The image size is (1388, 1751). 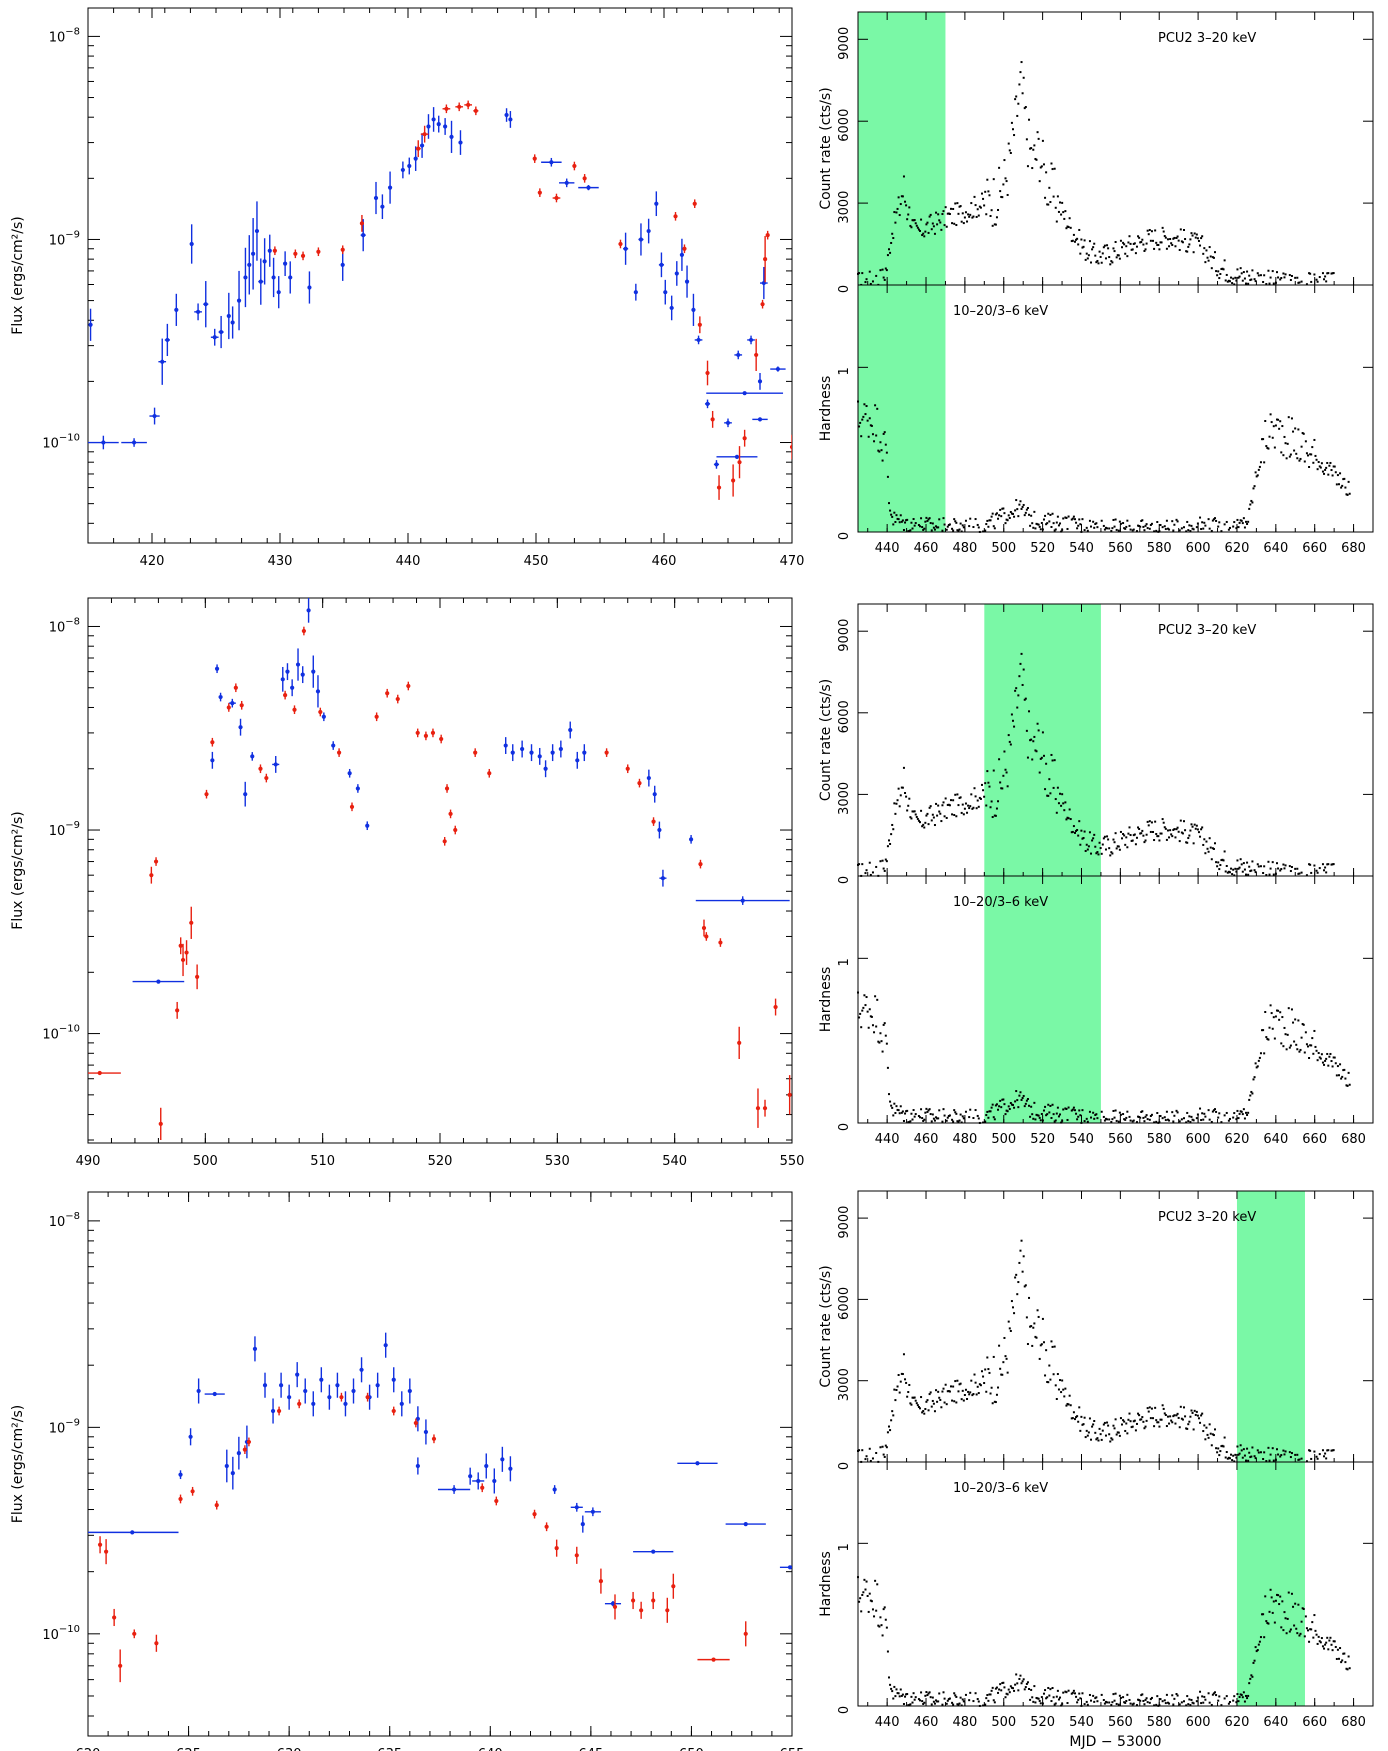 I want to click on y-axis-label: Count rate (cts/s), so click(x=826, y=148).